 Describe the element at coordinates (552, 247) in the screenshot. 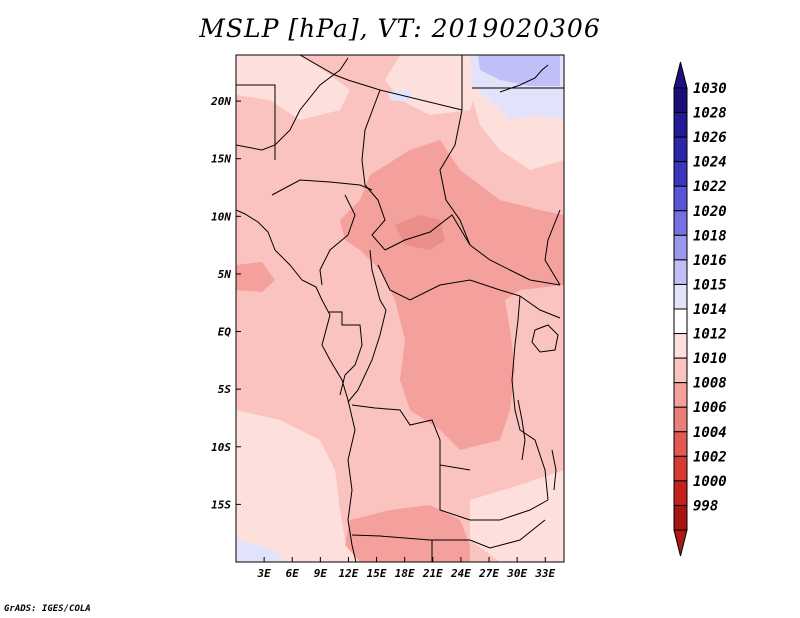

I see `border-sudan-ethiopia` at that location.